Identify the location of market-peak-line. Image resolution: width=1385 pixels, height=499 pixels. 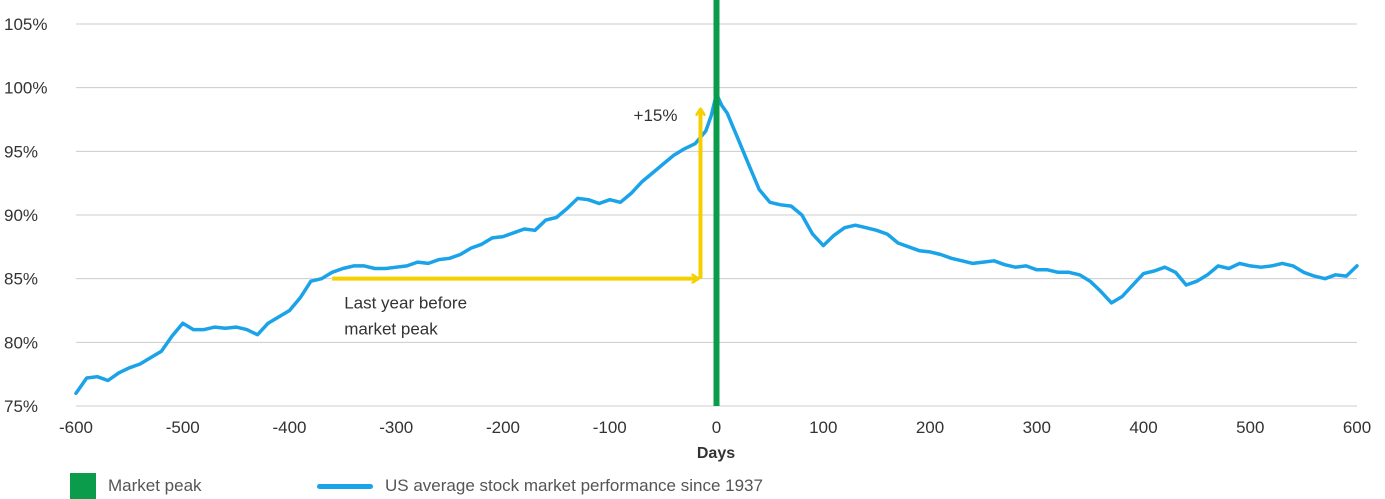
(716, 203).